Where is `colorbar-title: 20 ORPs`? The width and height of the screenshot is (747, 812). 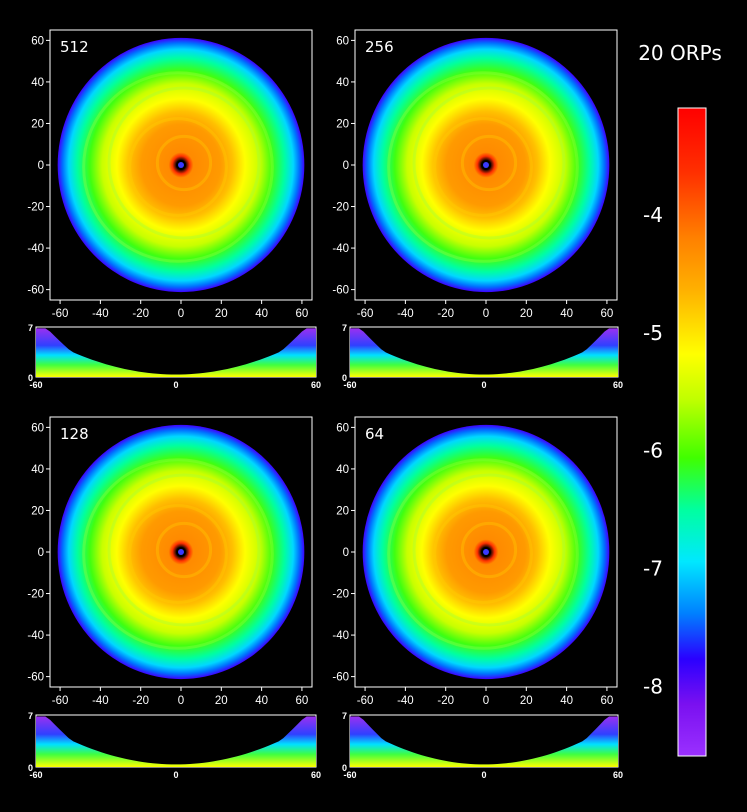 colorbar-title: 20 ORPs is located at coordinates (680, 53).